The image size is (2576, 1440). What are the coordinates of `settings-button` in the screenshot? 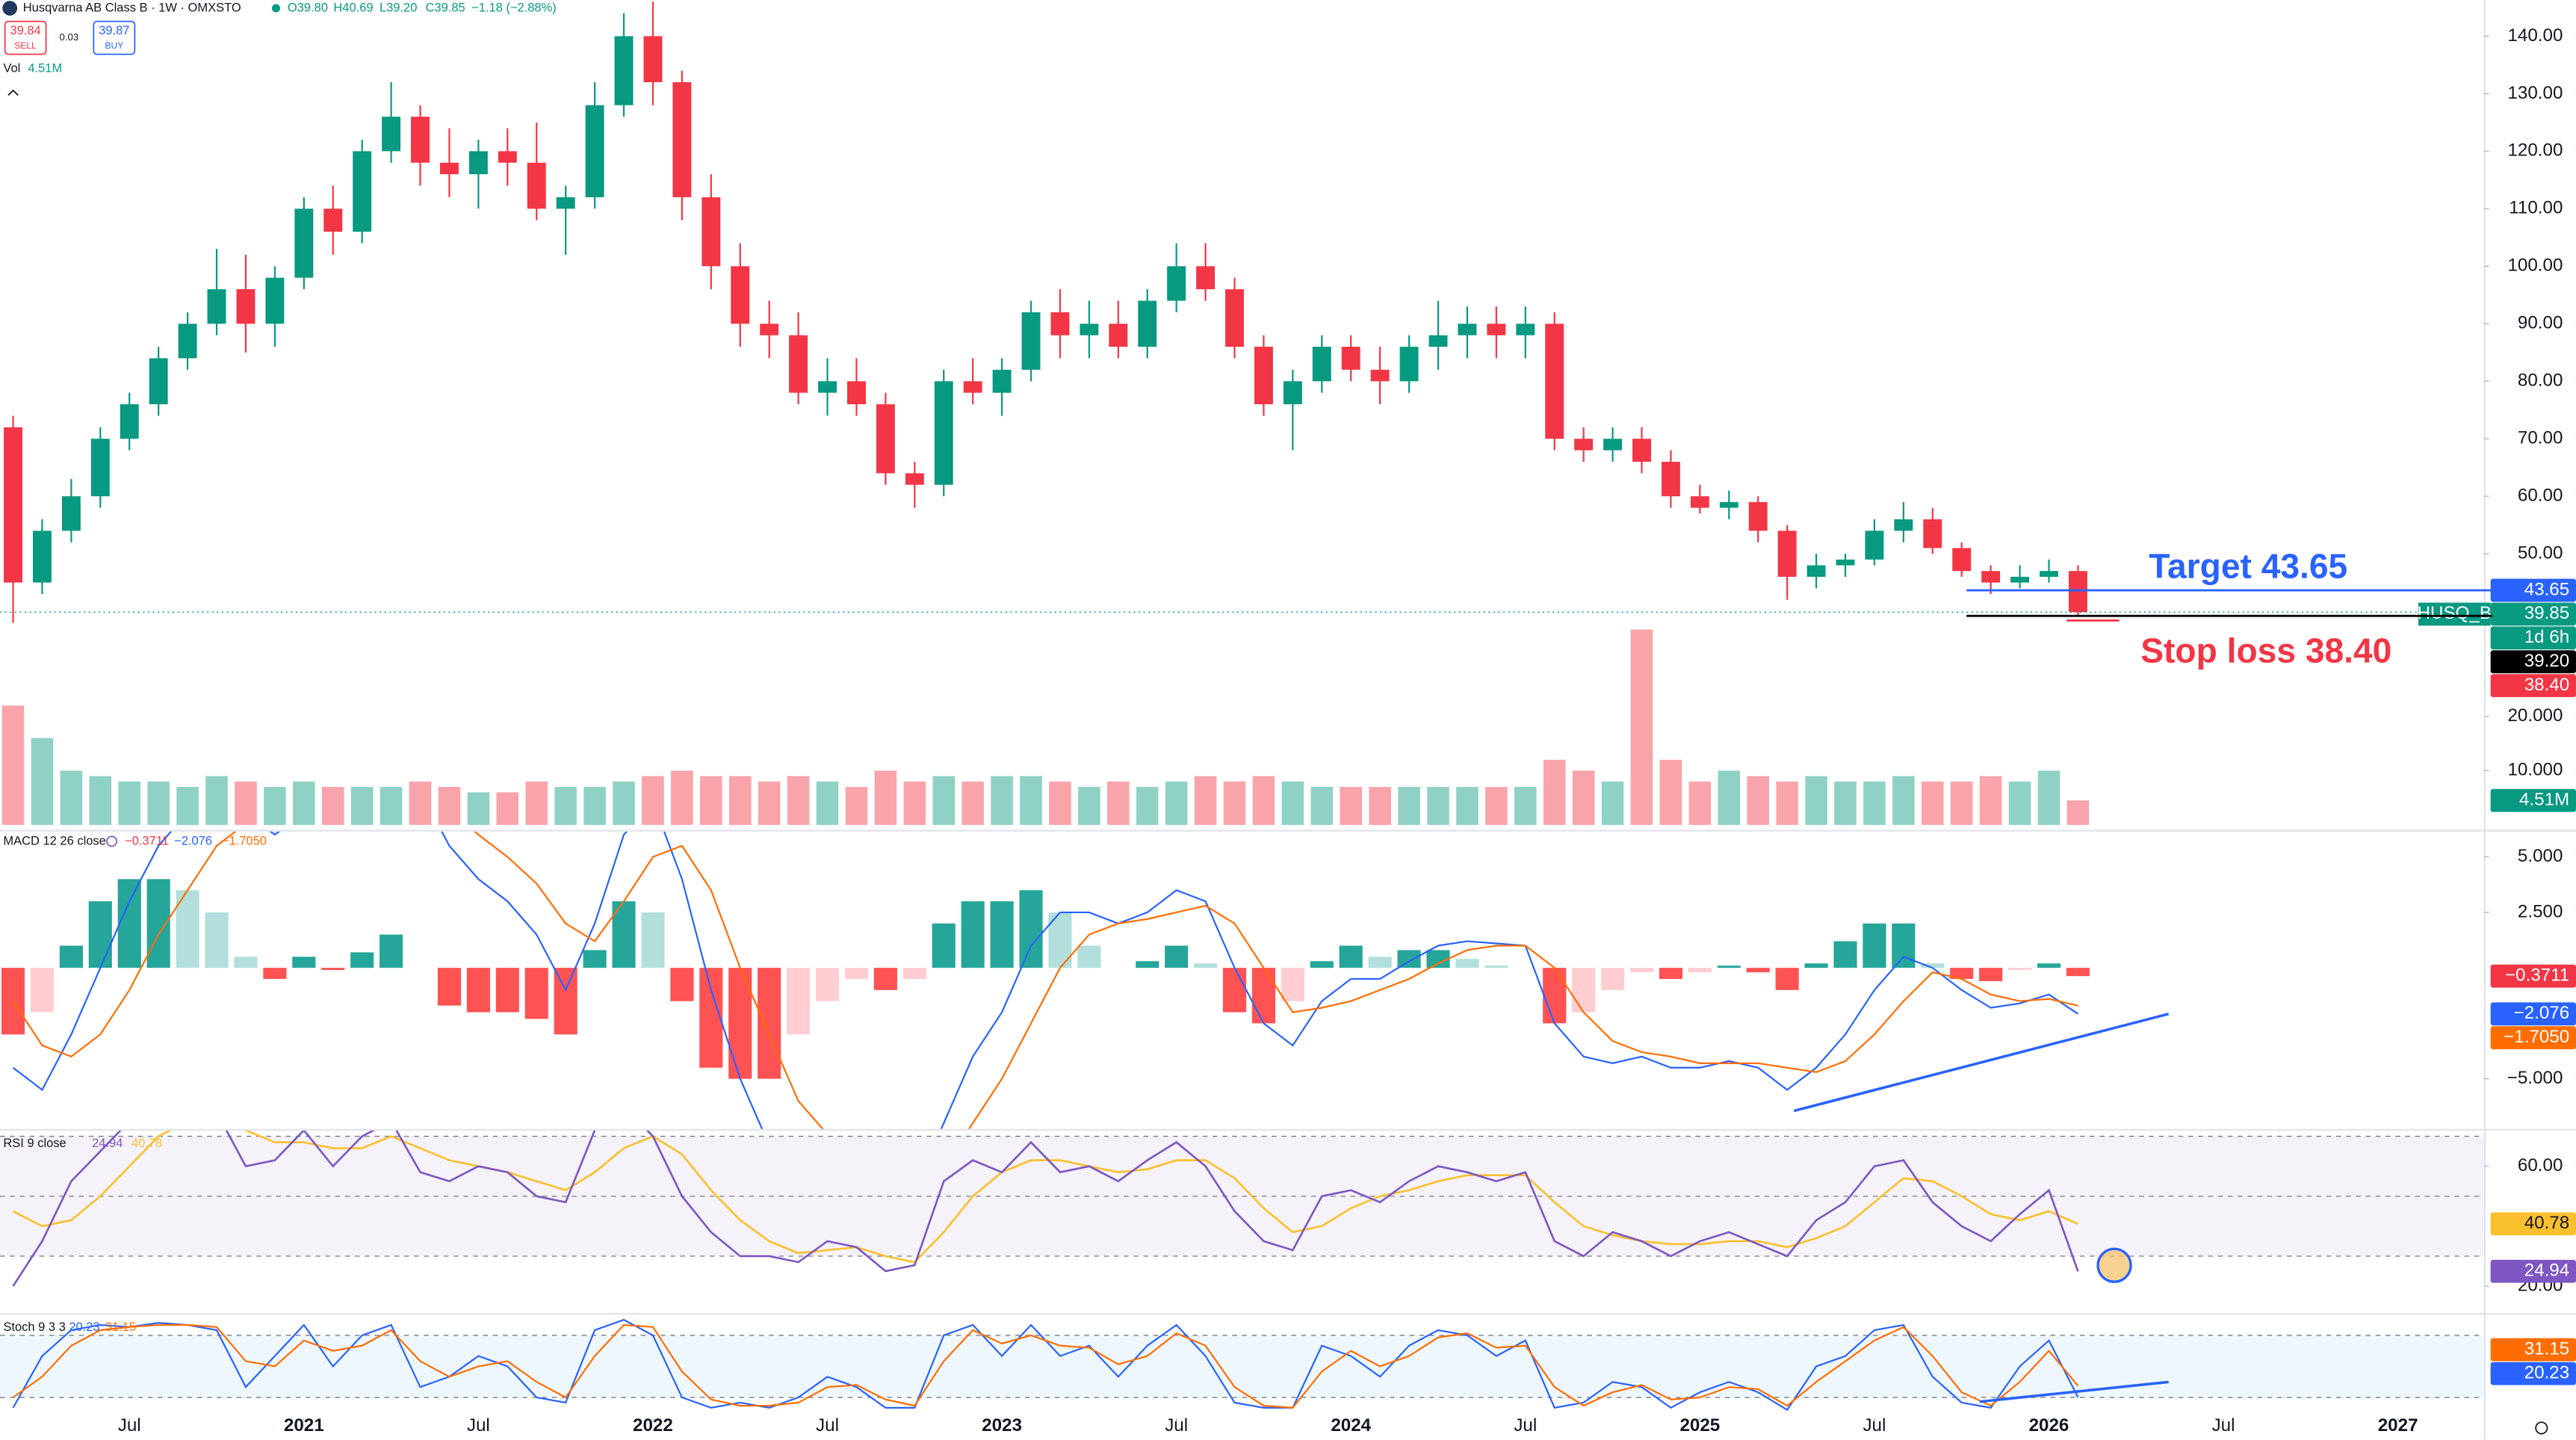 It's located at (2541, 1428).